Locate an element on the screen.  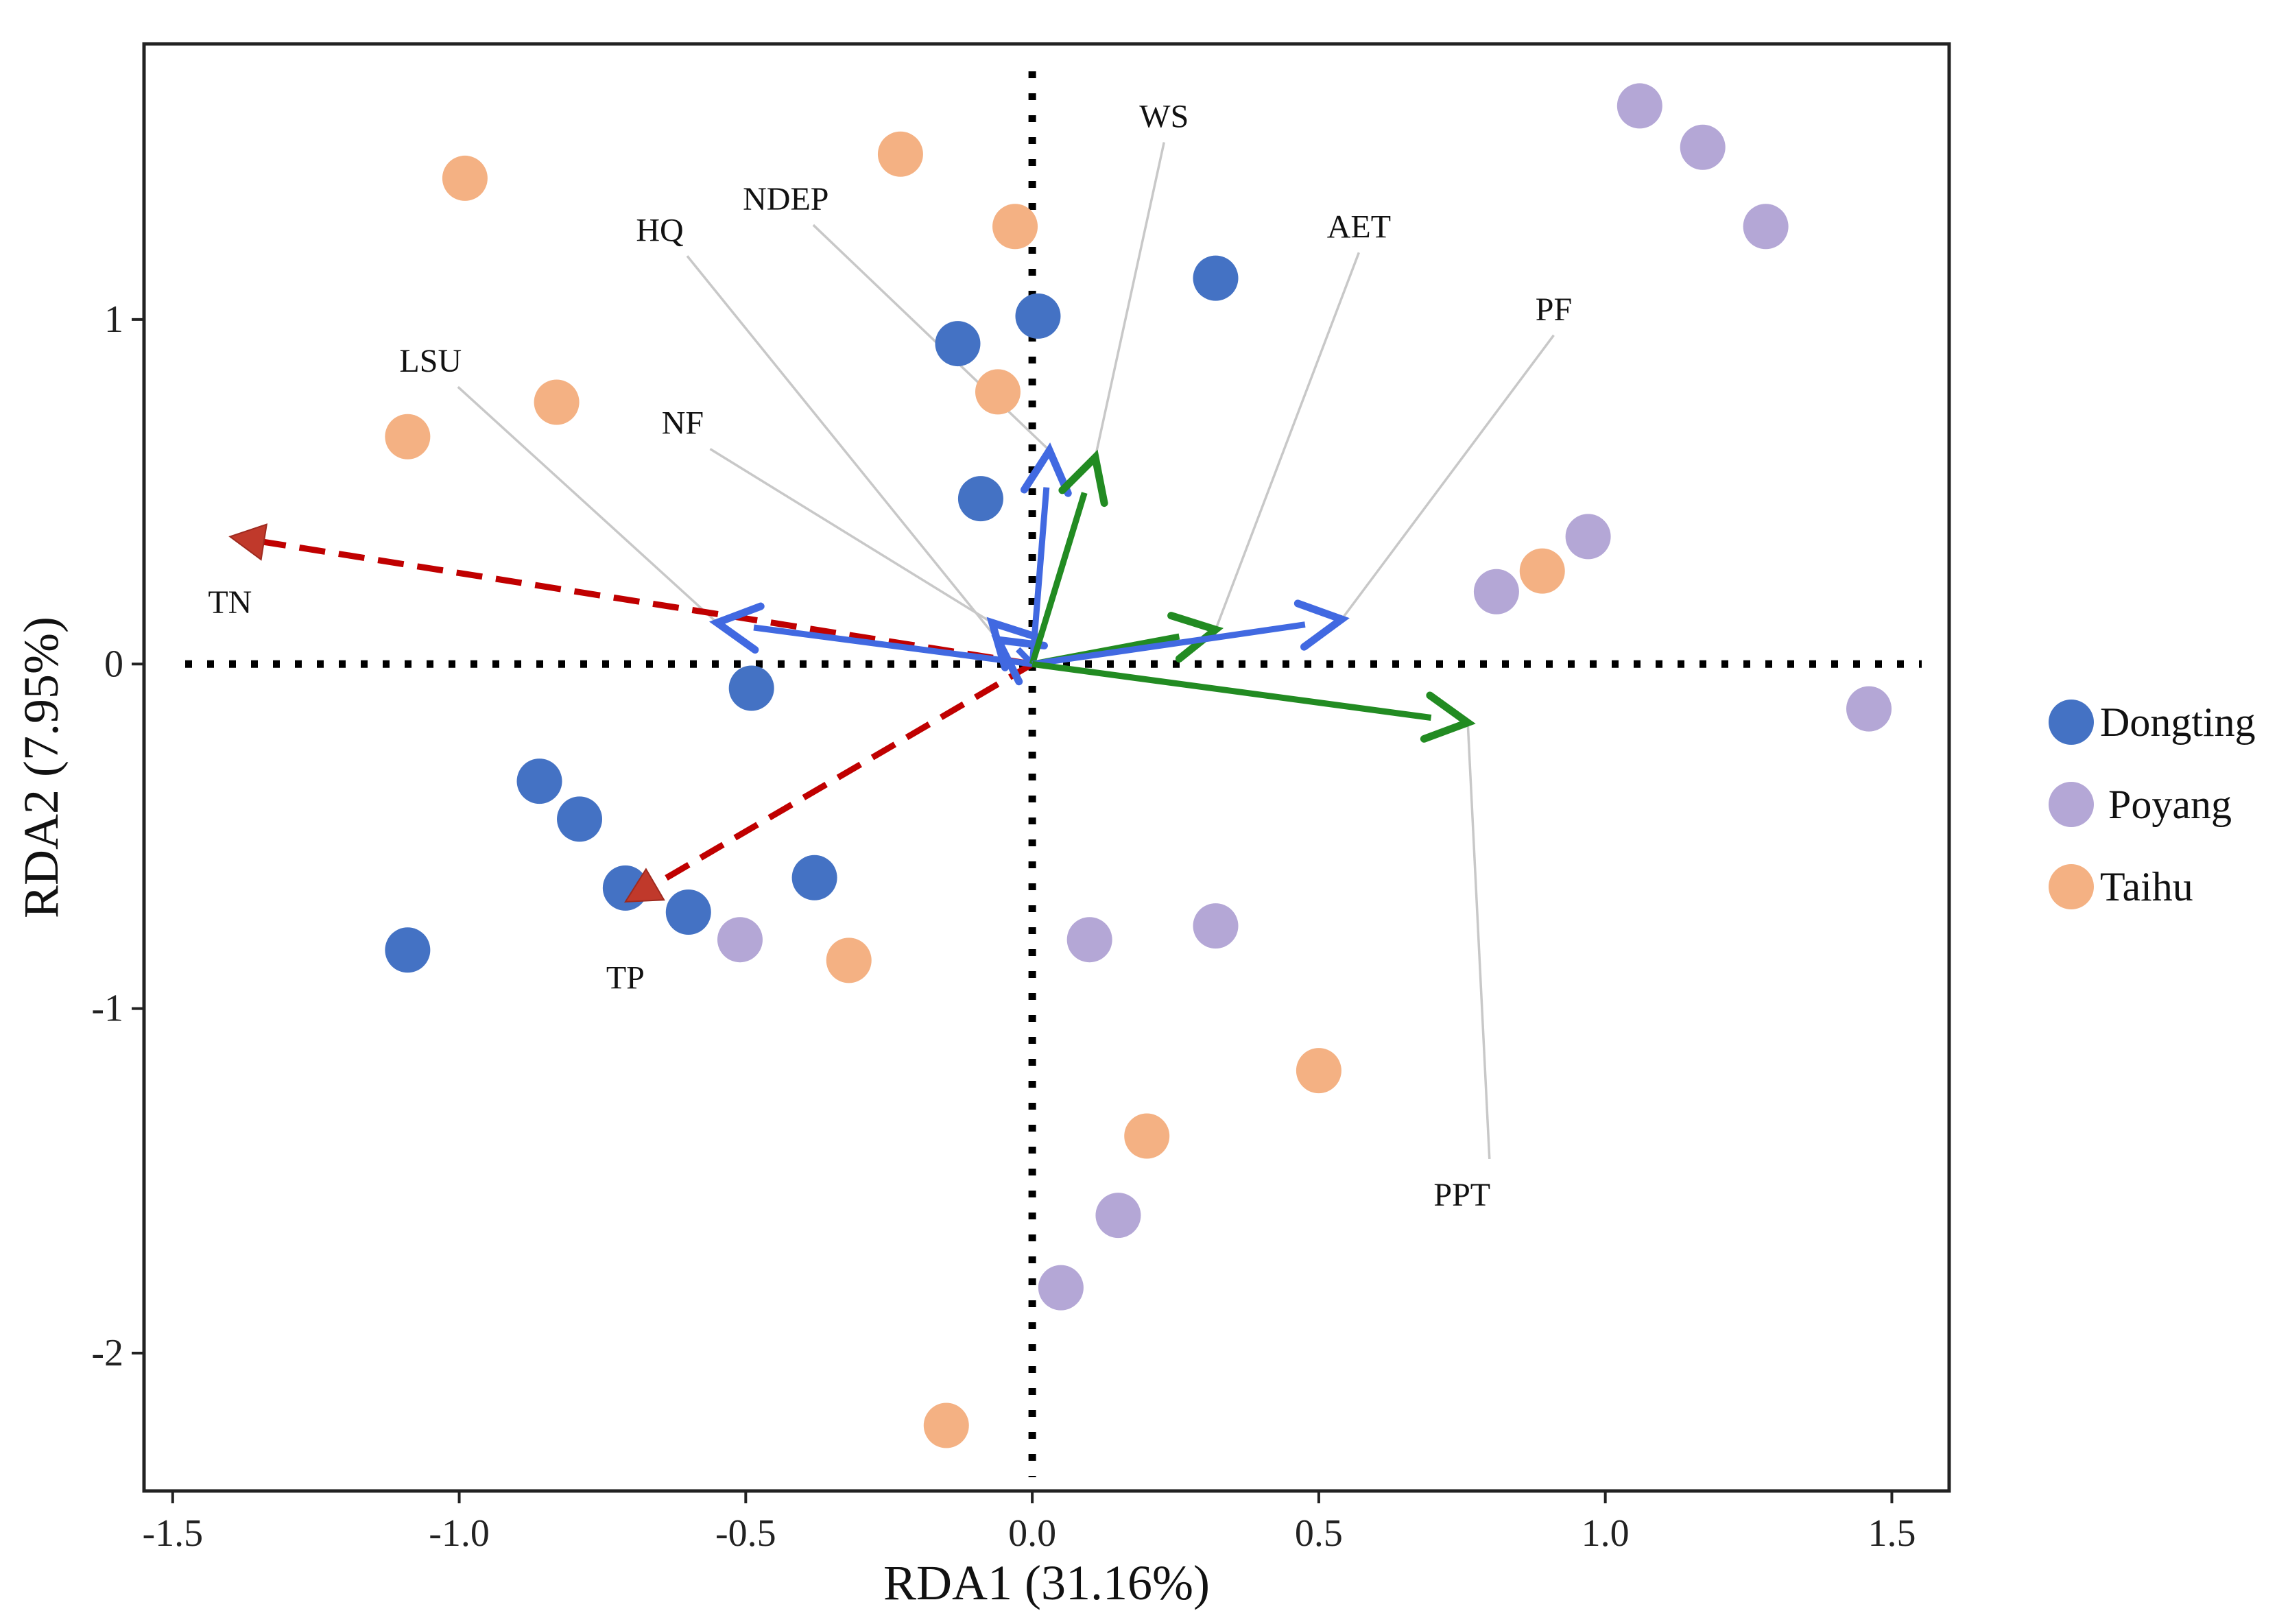
arrow-lsu is located at coordinates (870, 635).